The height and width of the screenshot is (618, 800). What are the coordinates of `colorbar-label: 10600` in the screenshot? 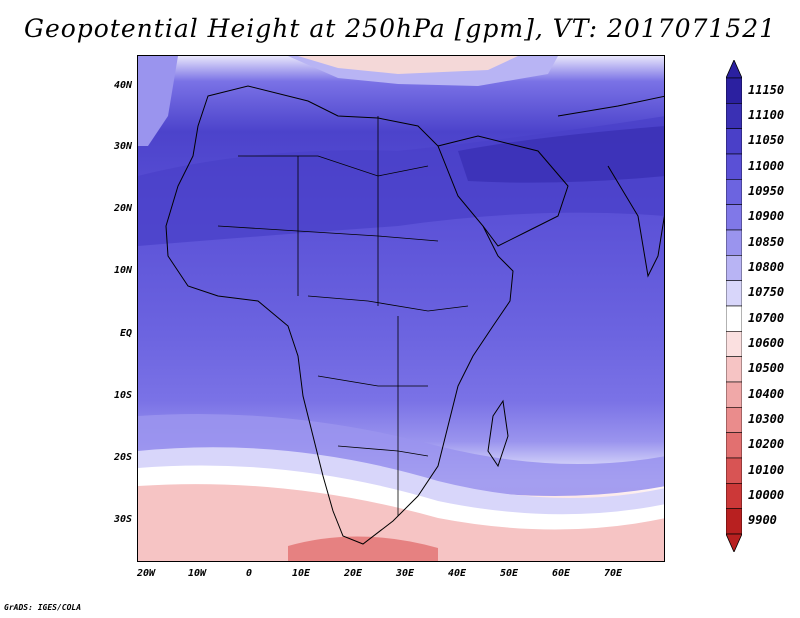 It's located at (766, 343).